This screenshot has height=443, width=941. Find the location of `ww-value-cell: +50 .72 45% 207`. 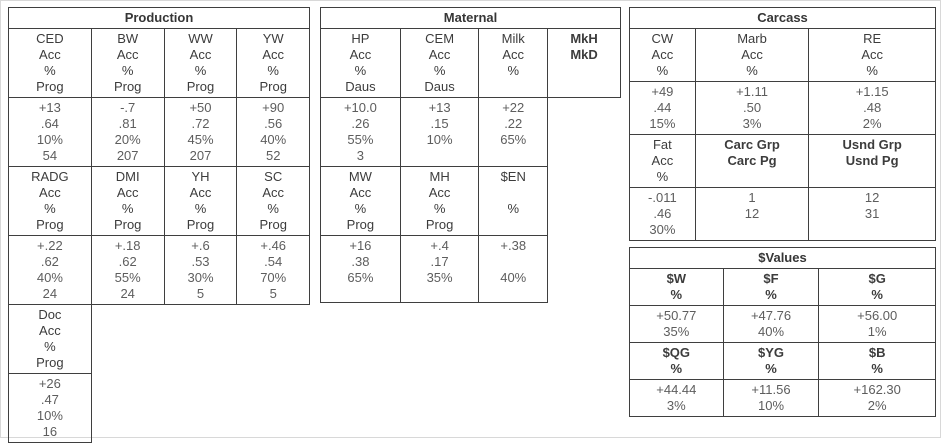

ww-value-cell: +50 .72 45% 207 is located at coordinates (200, 132).